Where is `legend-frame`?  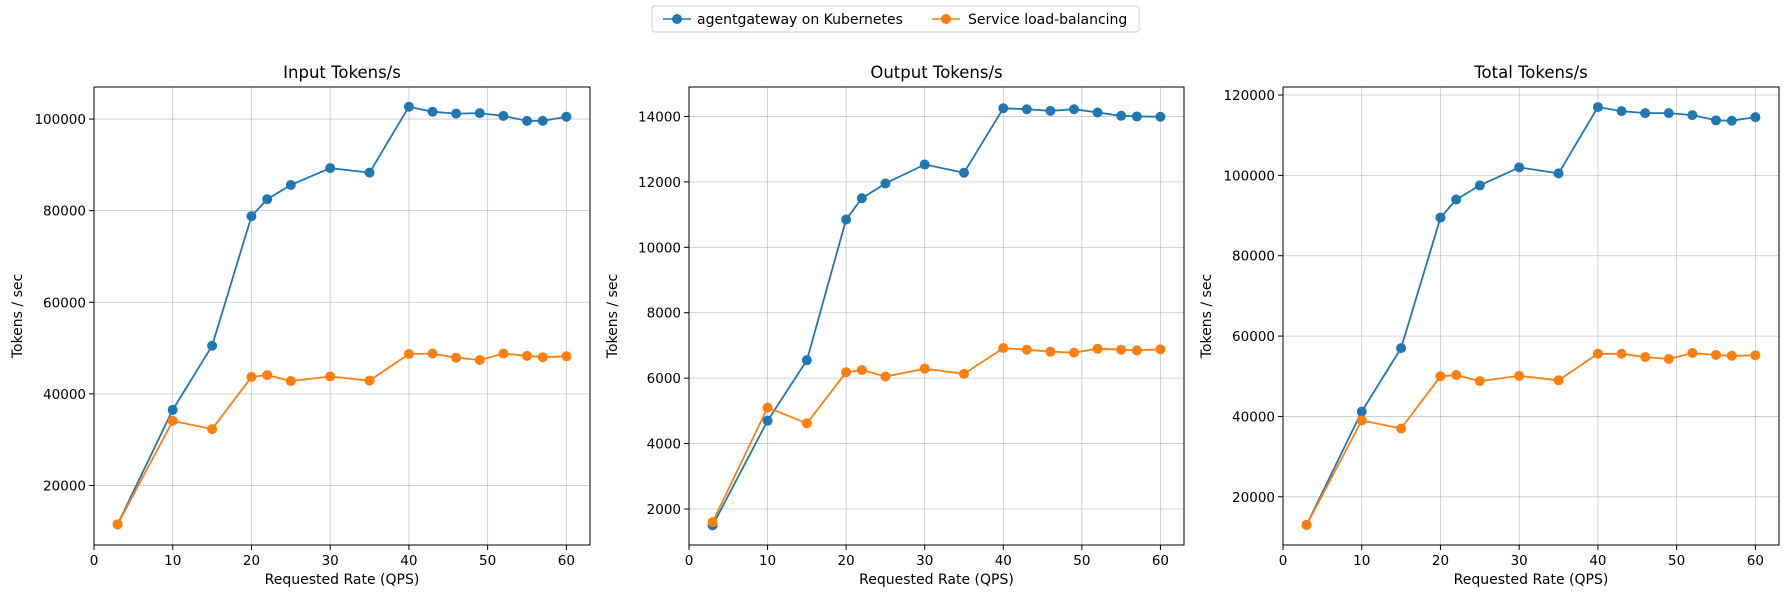 legend-frame is located at coordinates (895, 19).